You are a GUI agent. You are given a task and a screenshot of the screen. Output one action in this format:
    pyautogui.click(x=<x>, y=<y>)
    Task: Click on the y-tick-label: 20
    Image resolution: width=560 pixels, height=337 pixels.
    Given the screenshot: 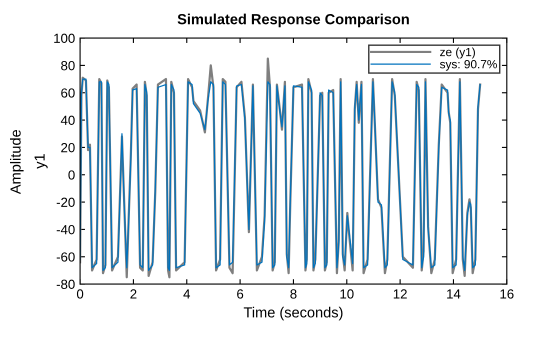 What is the action you would take?
    pyautogui.click(x=68, y=147)
    